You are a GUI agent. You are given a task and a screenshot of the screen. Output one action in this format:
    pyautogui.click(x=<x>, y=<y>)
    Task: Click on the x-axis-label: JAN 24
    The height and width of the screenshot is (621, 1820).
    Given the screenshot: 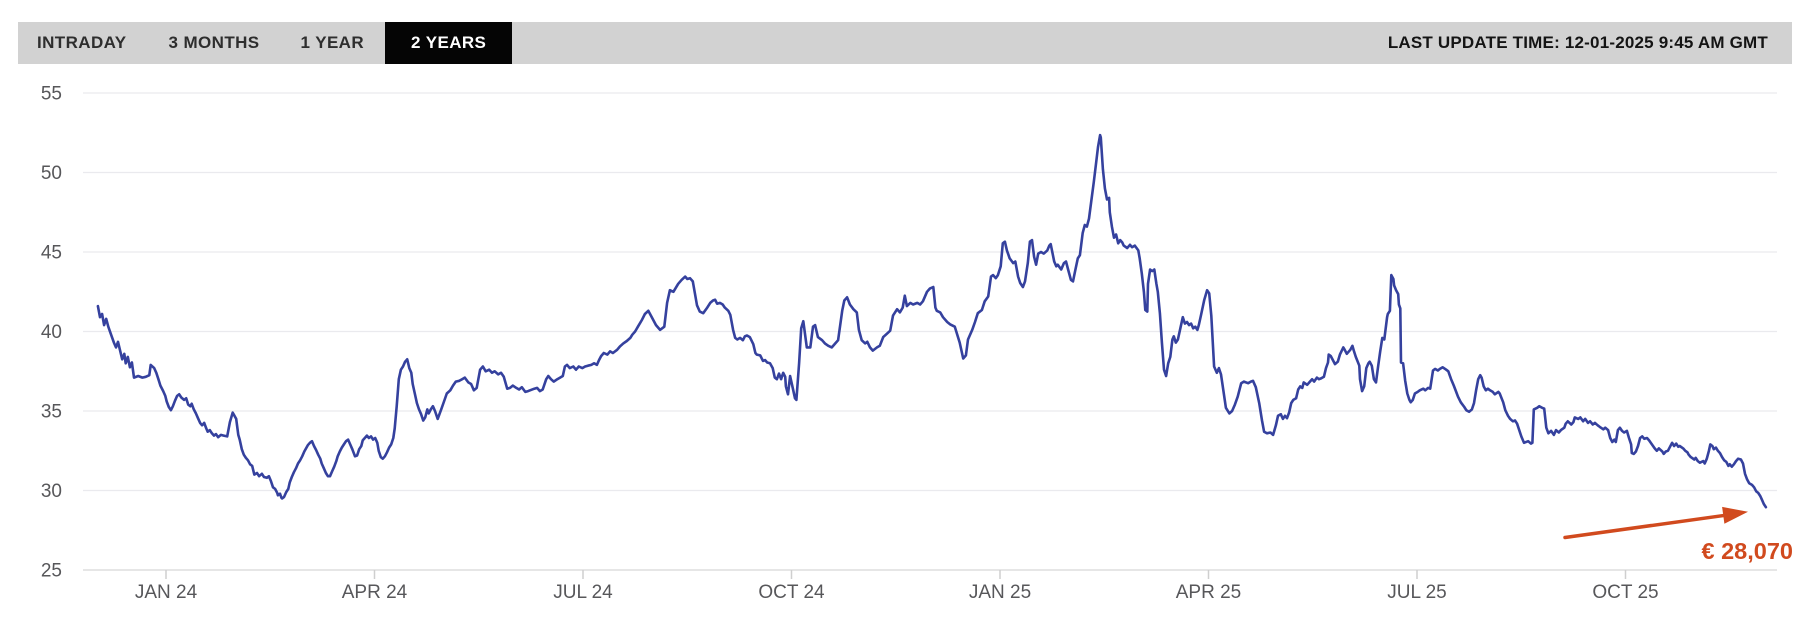 What is the action you would take?
    pyautogui.click(x=166, y=592)
    